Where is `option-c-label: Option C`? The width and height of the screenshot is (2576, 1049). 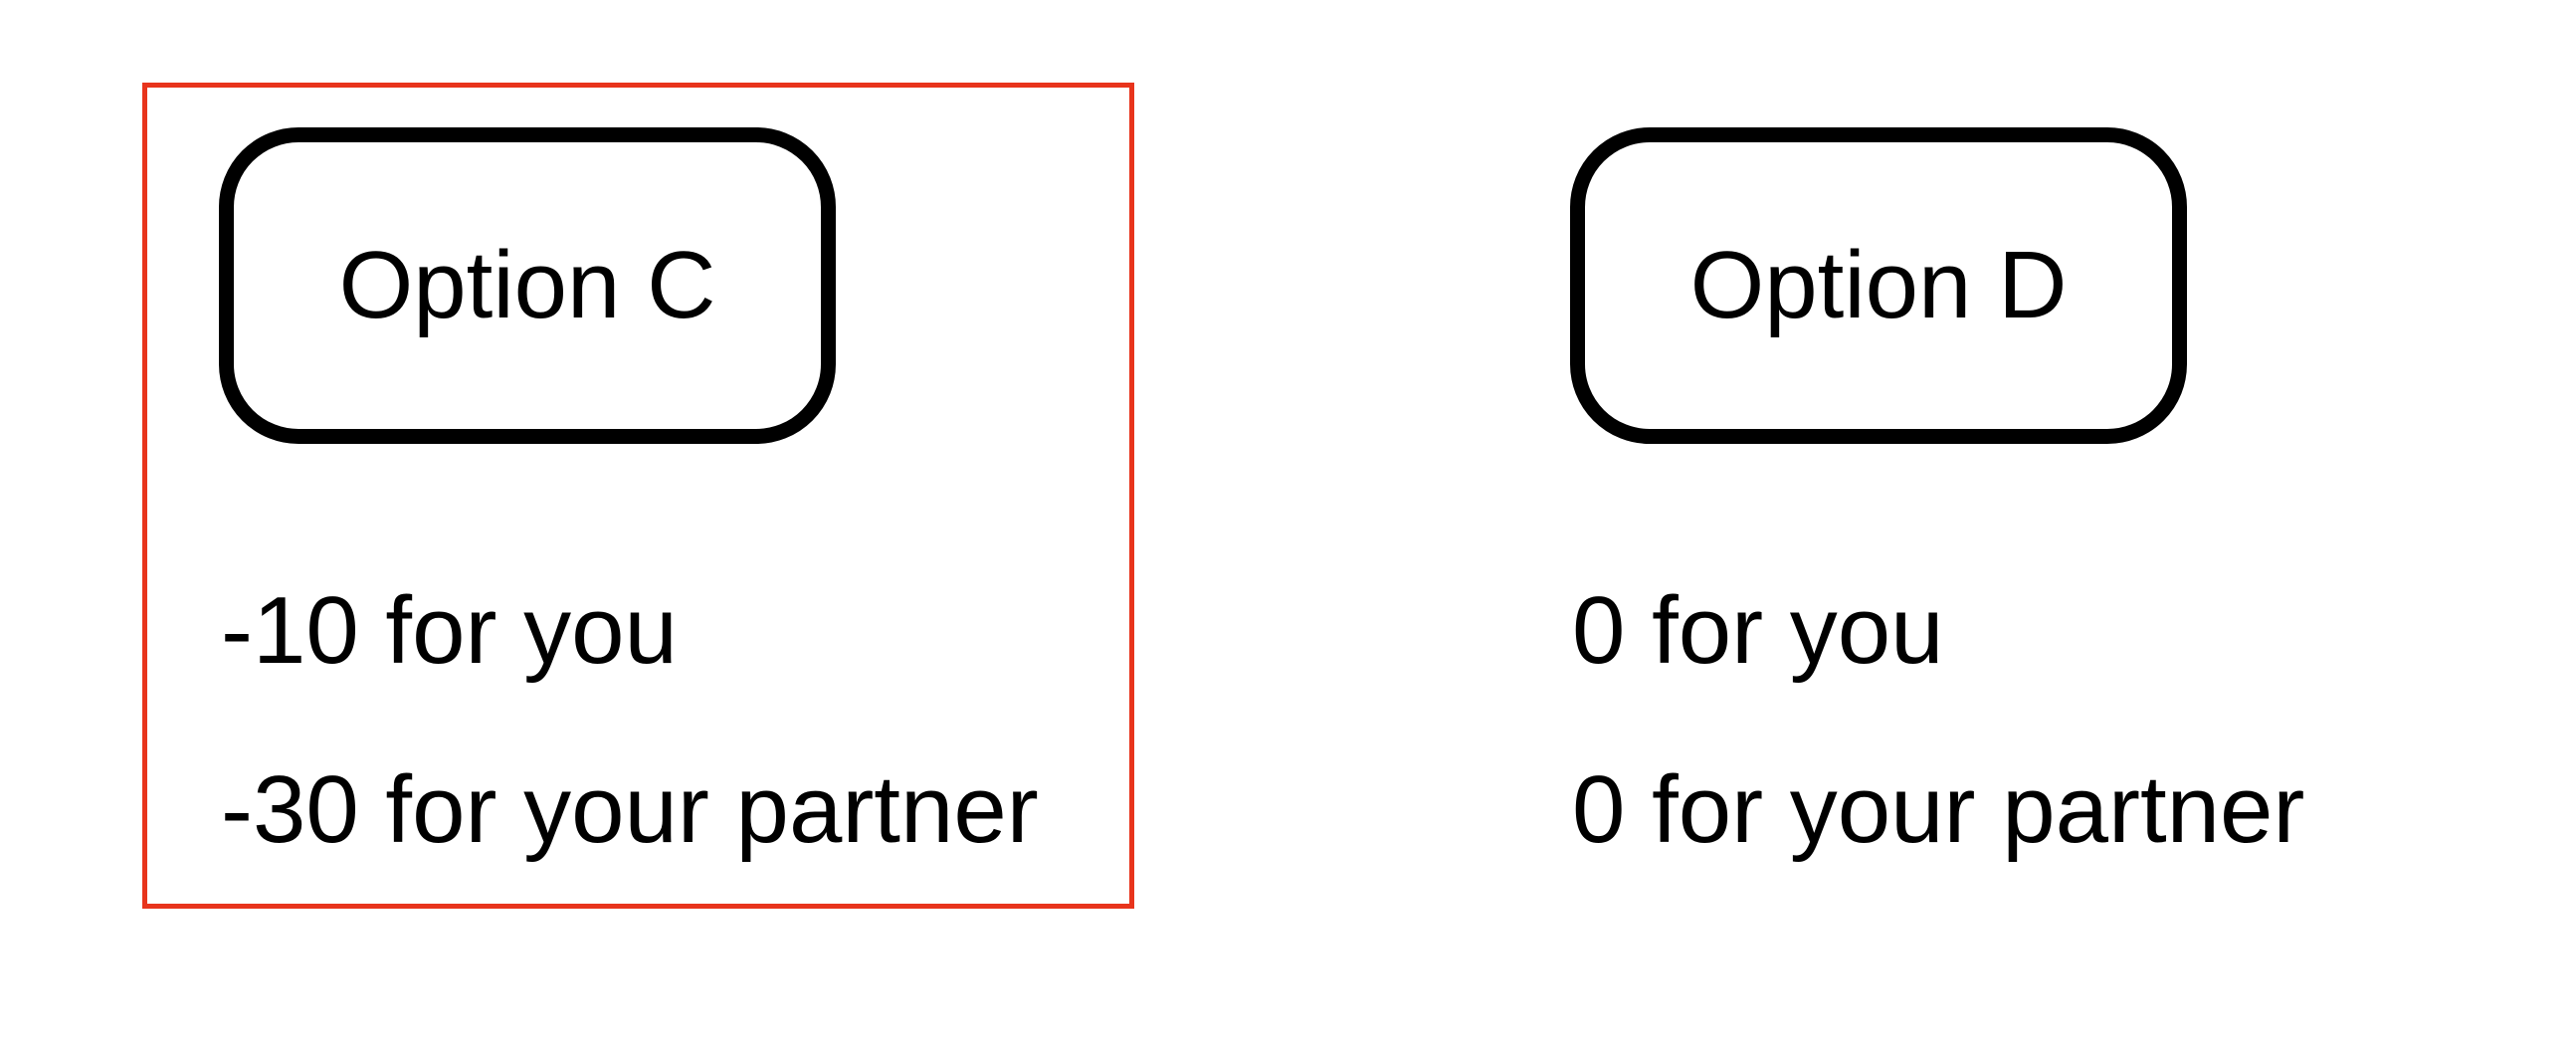
option-c-label: Option C is located at coordinates (527, 285).